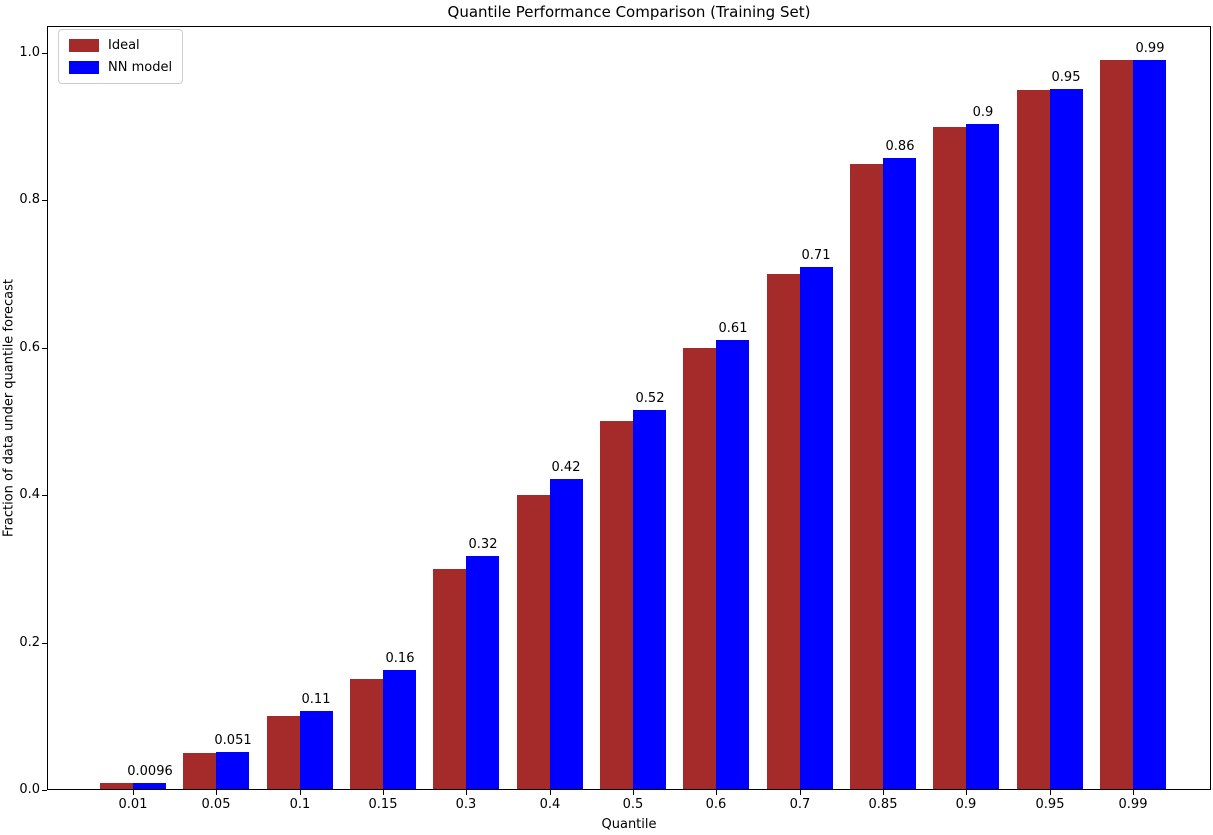 Image resolution: width=1213 pixels, height=835 pixels. I want to click on y-tick-label: 1.0, so click(29, 52).